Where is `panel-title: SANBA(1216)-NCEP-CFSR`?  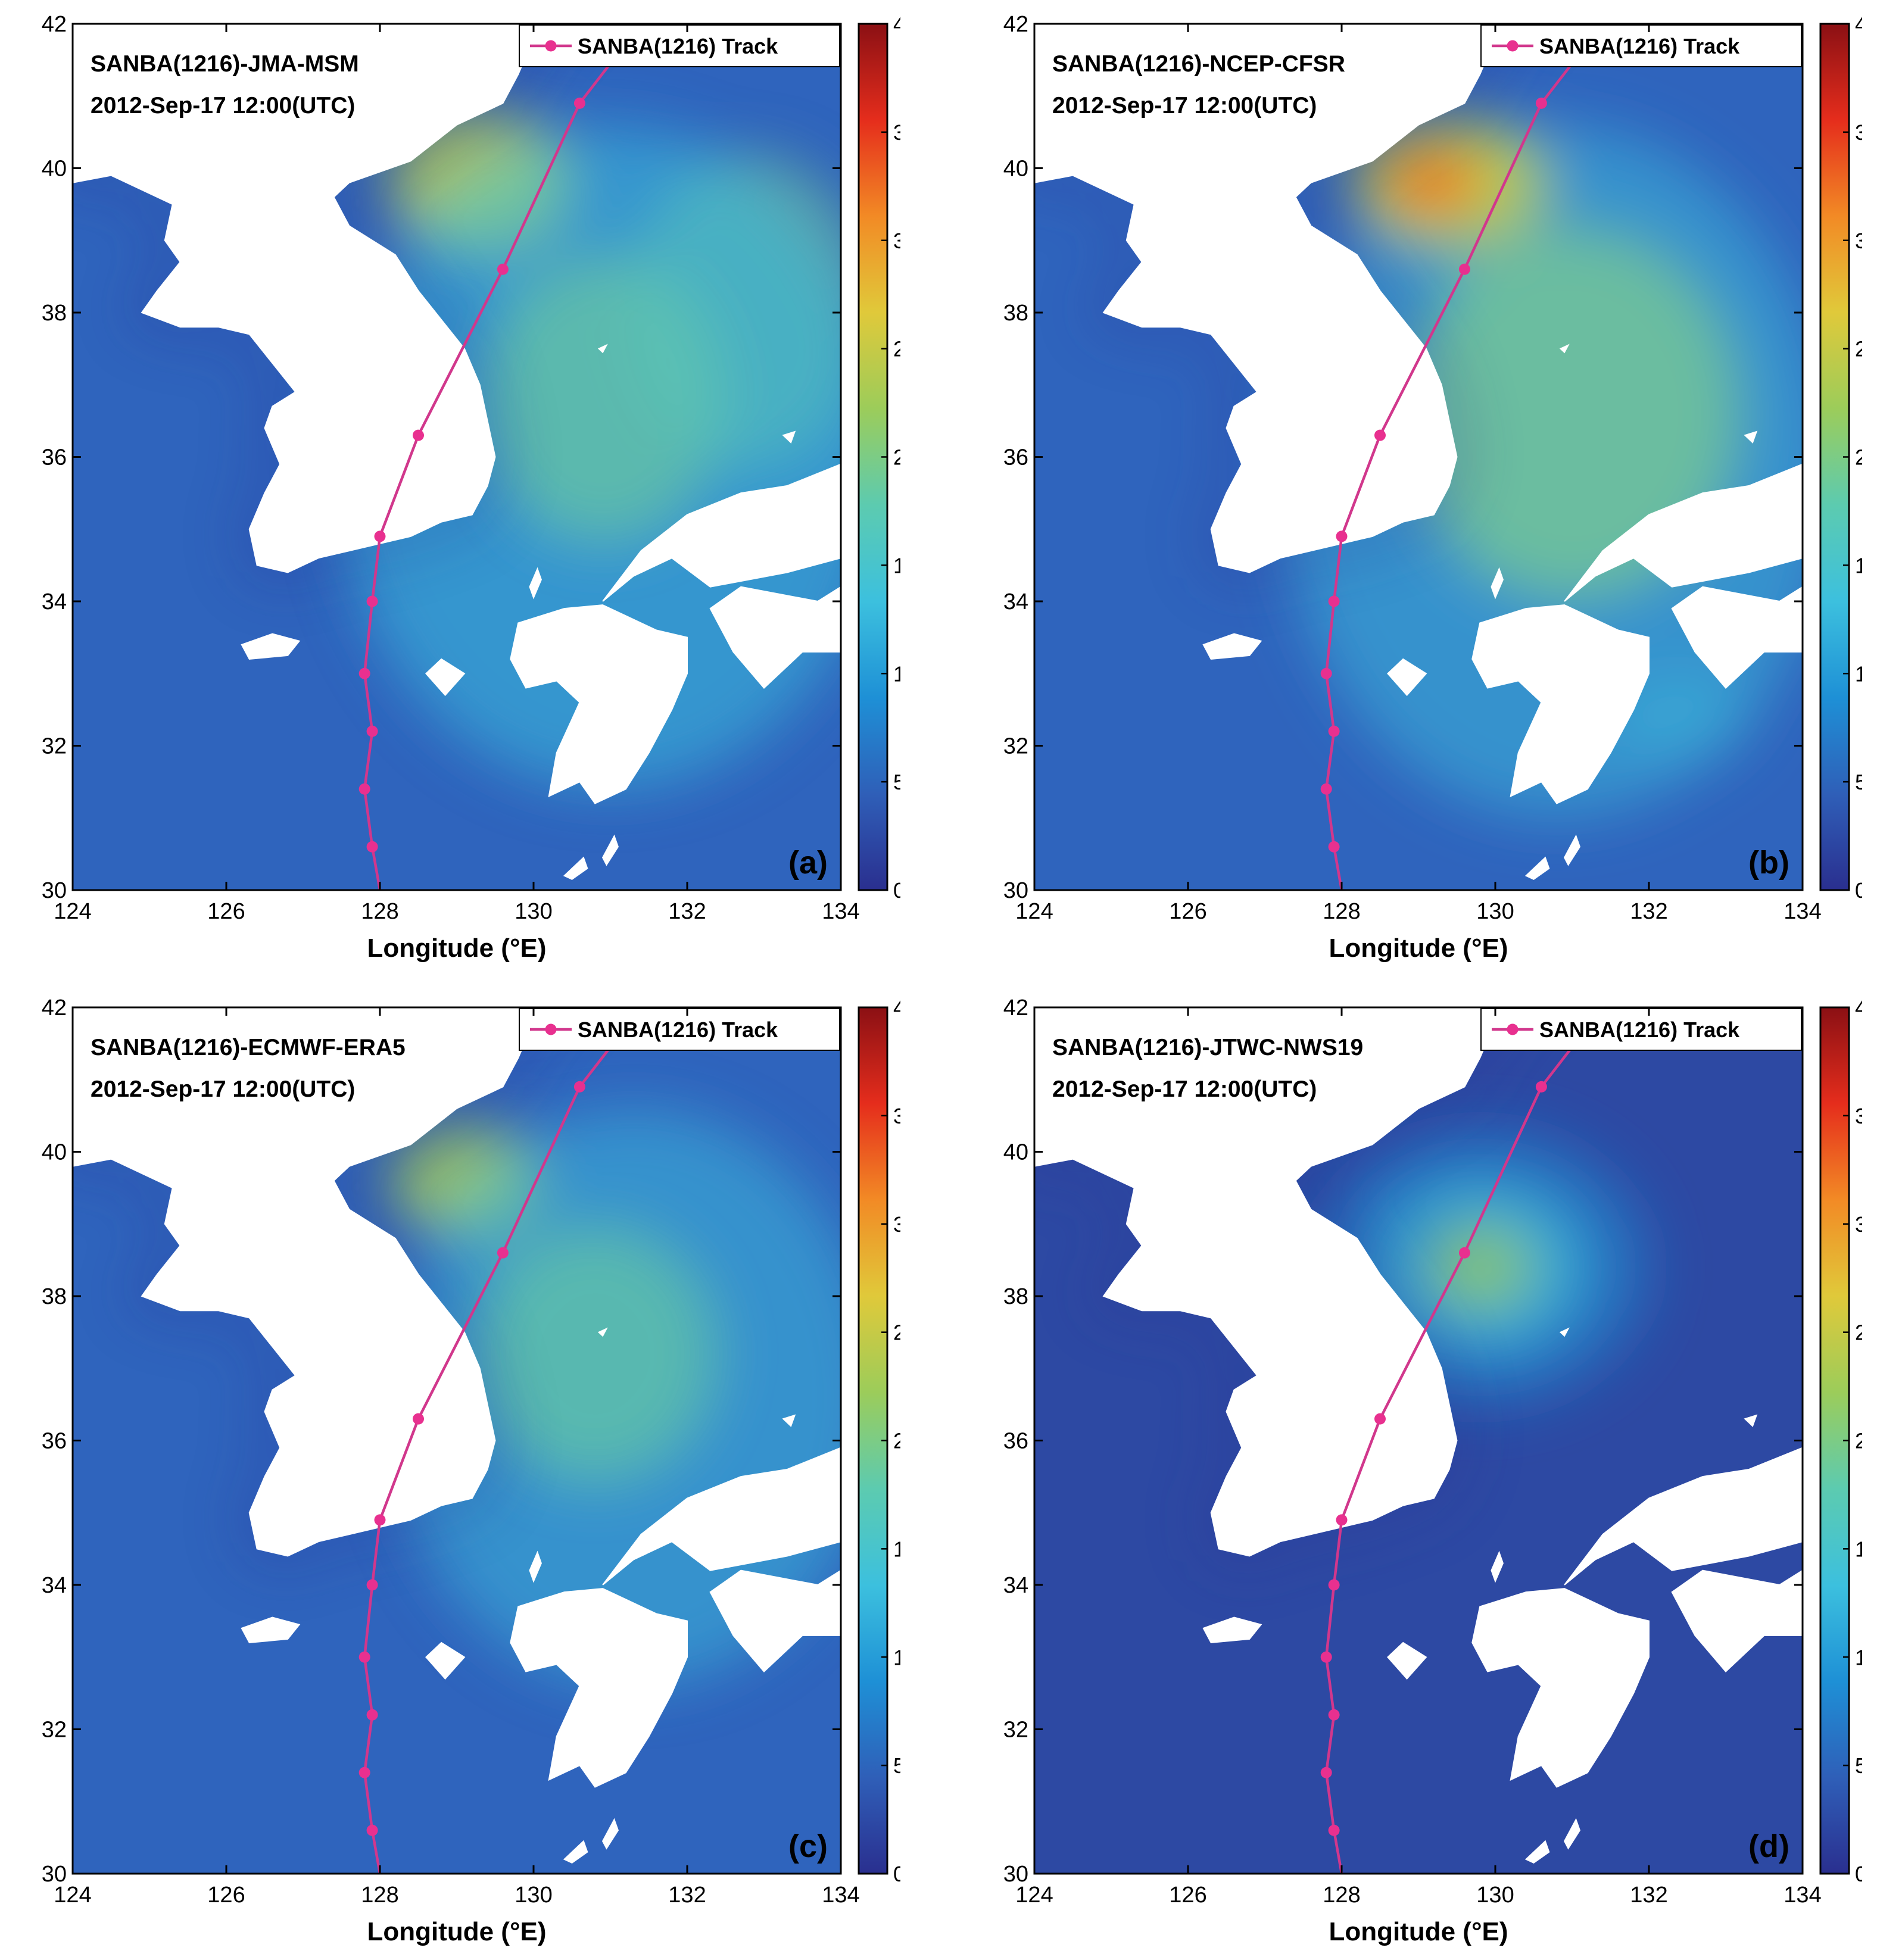 panel-title: SANBA(1216)-NCEP-CFSR is located at coordinates (1198, 64).